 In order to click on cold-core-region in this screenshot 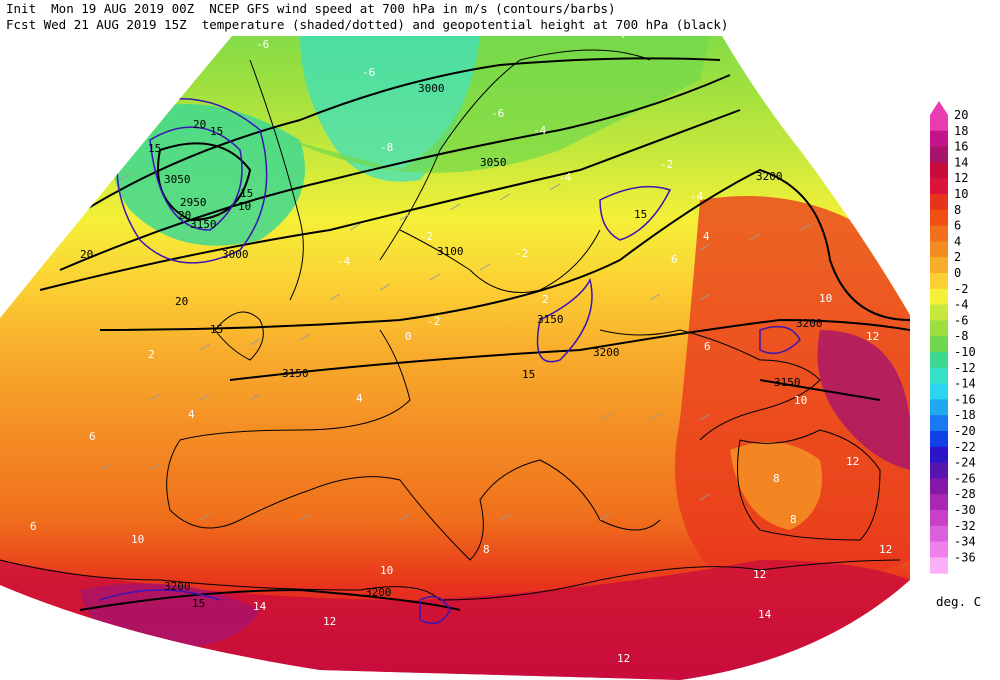, I will do `click(208, 175)`.